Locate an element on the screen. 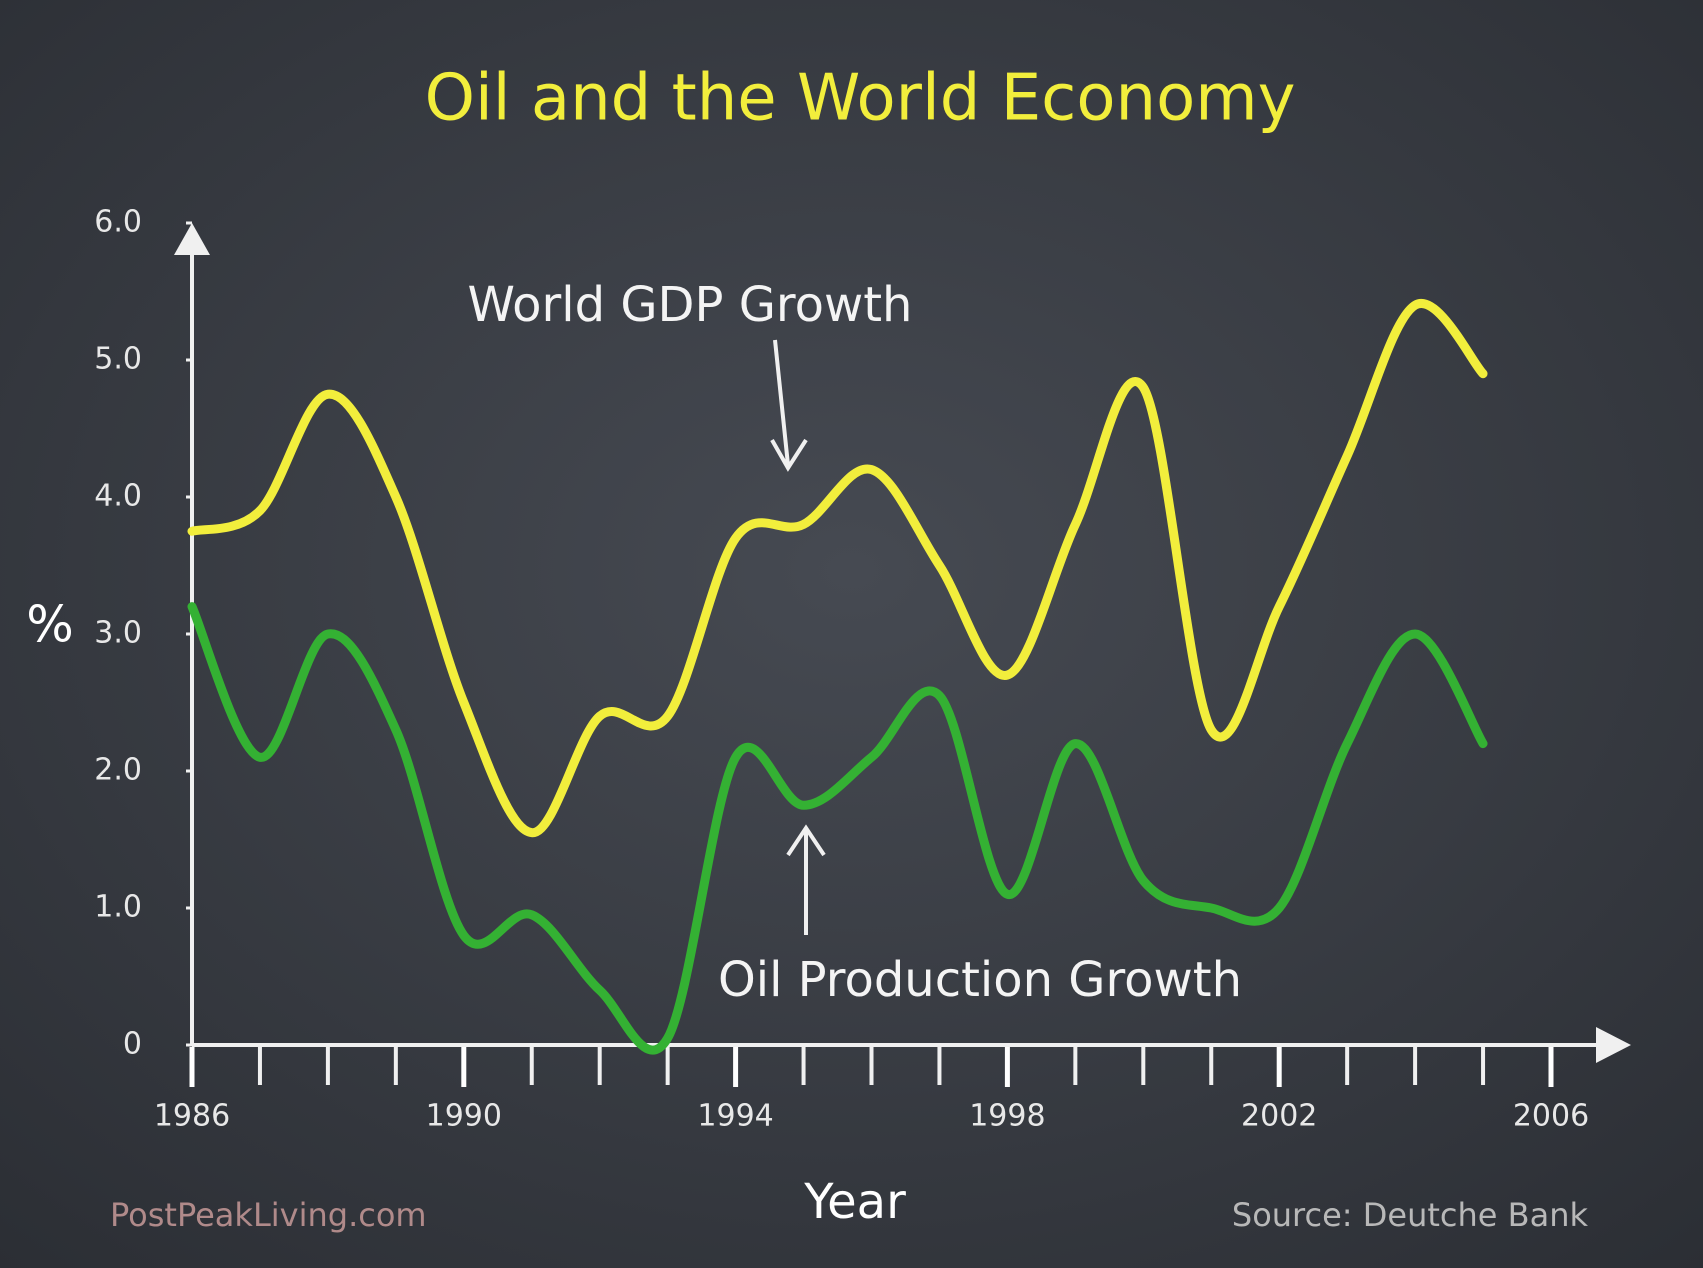 This screenshot has width=1703, height=1268. x-tick-label: 1998 is located at coordinates (1007, 1116).